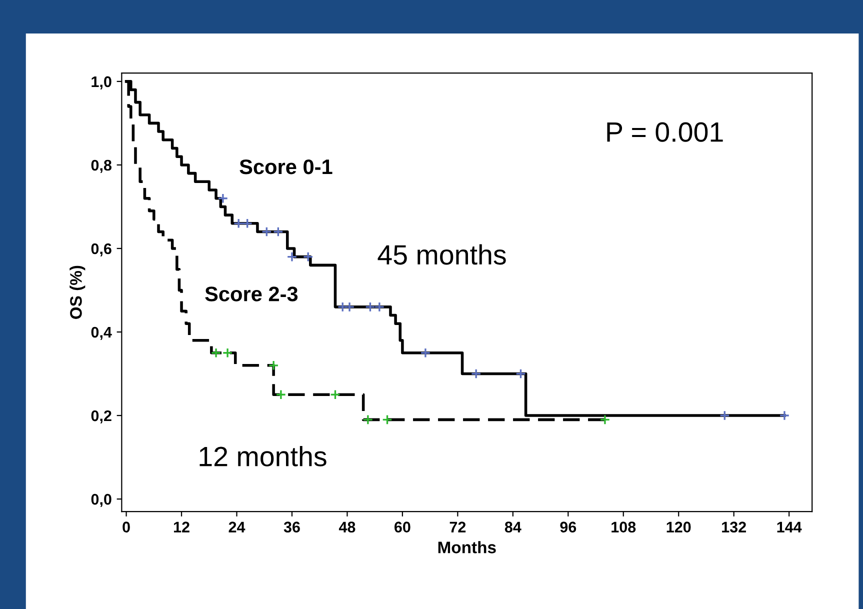  I want to click on y-tick-label: 0,2, so click(101, 417).